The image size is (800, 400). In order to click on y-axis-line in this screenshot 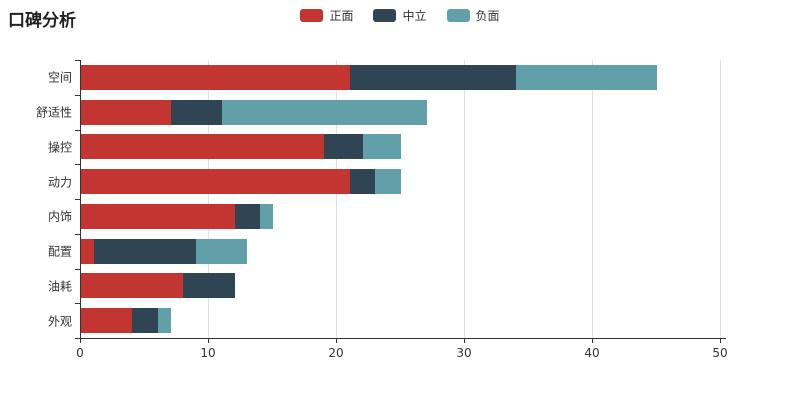, I will do `click(80, 199)`.